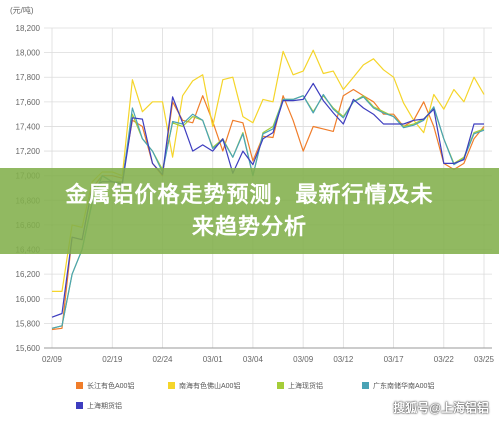 This screenshot has height=422, width=499. I want to click on y-tick-label: 17,200, so click(28, 151).